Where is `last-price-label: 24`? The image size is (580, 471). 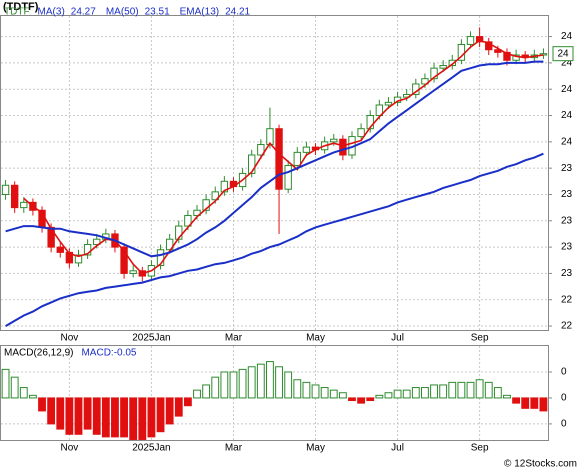
last-price-label: 24 is located at coordinates (563, 53).